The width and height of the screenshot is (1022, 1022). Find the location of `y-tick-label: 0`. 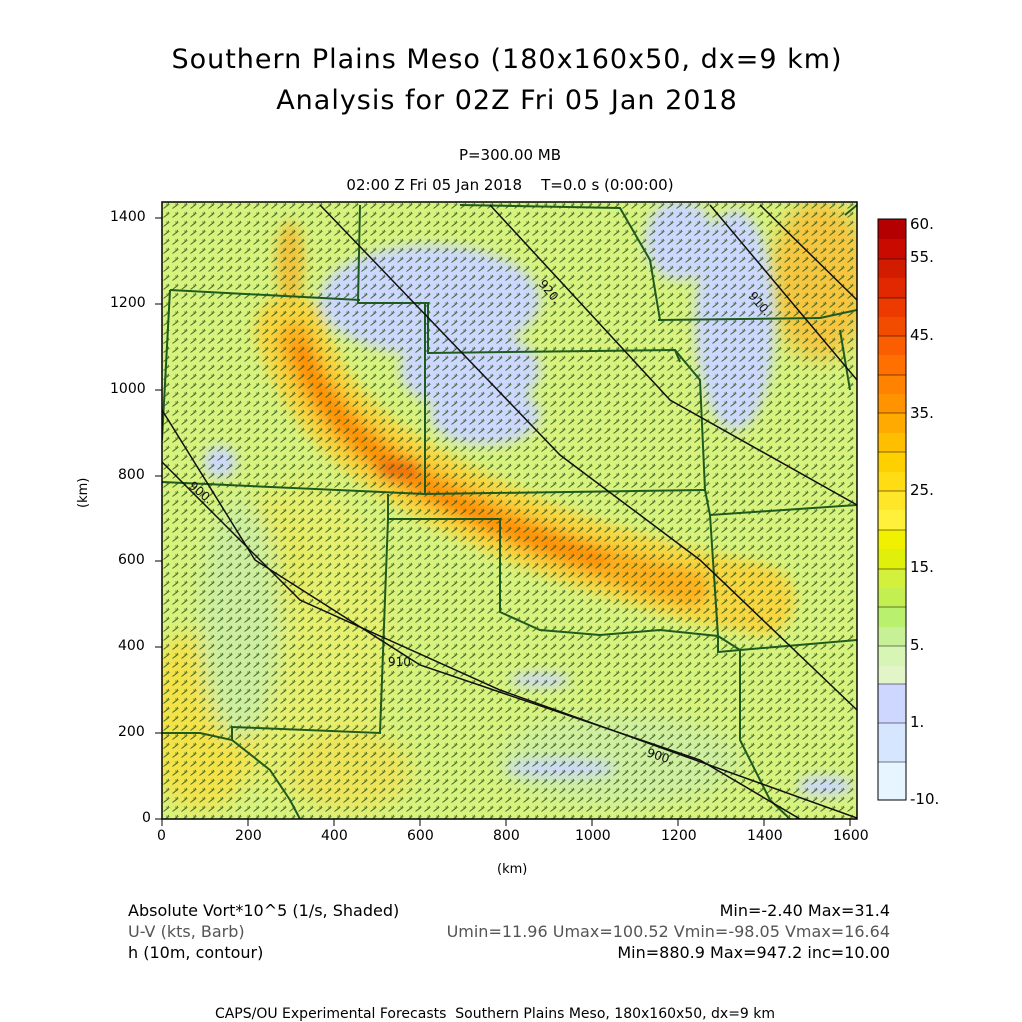

y-tick-label: 0 is located at coordinates (146, 818).